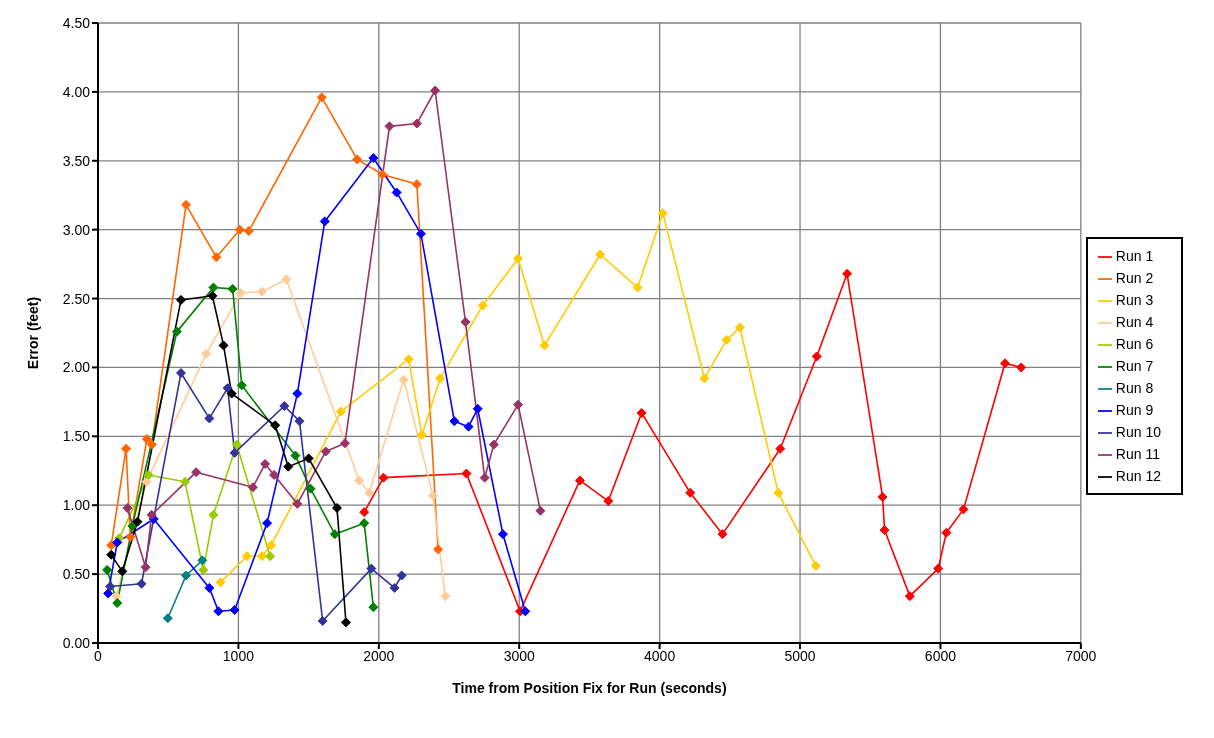  I want to click on x-tick-label: 3000, so click(519, 655).